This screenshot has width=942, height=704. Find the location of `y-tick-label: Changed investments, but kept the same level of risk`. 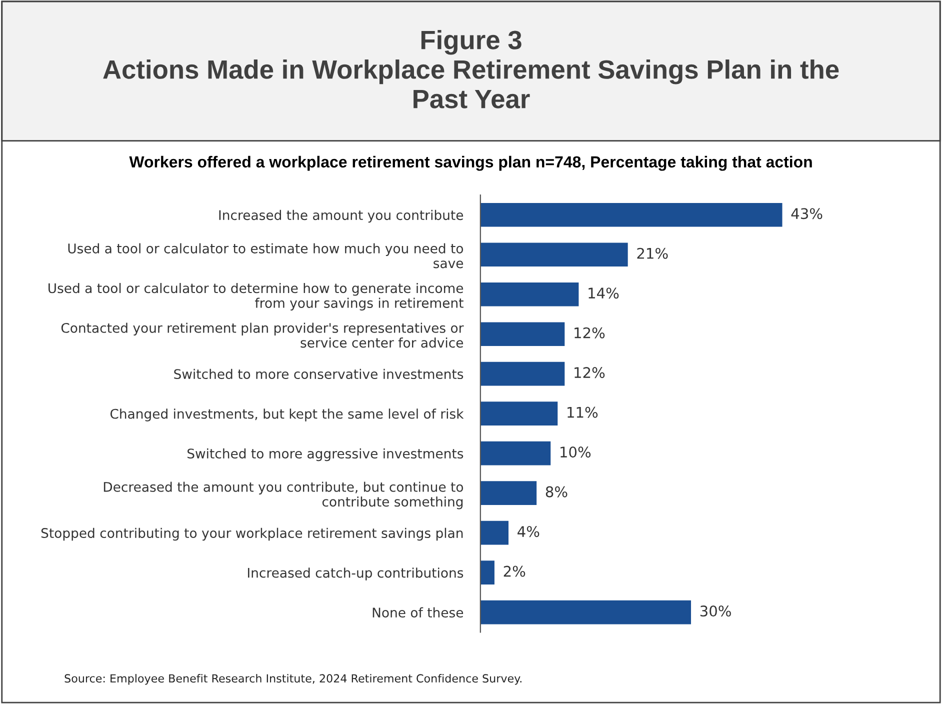

y-tick-label: Changed investments, but kept the same level of risk is located at coordinates (287, 415).